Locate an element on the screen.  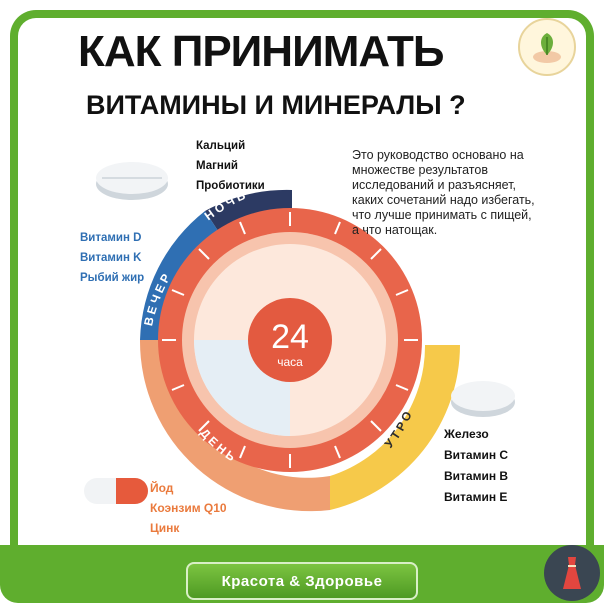
list-item: Кальций is located at coordinates (221, 146).